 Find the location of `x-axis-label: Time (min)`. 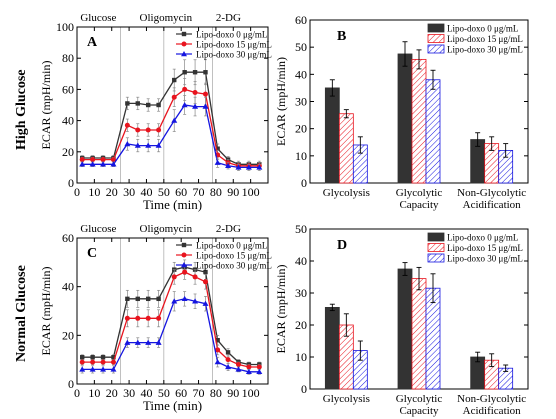

x-axis-label: Time (min) is located at coordinates (172, 204).